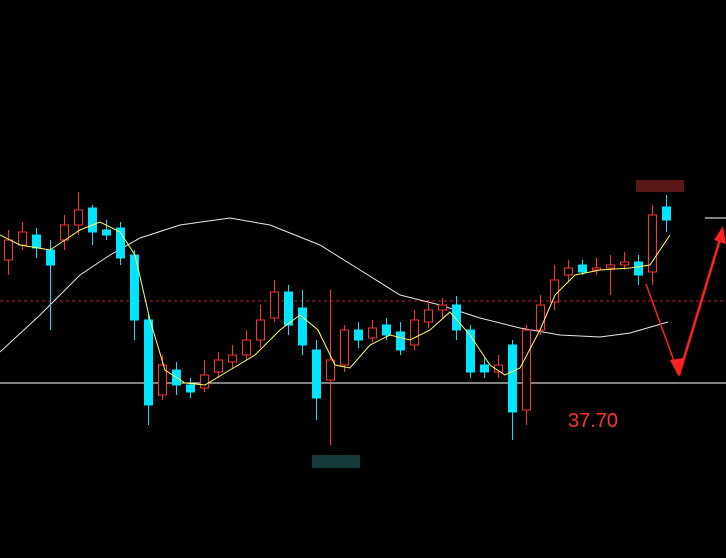 The image size is (726, 558). Describe the element at coordinates (660, 186) in the screenshot. I see `blurred-high-label` at that location.